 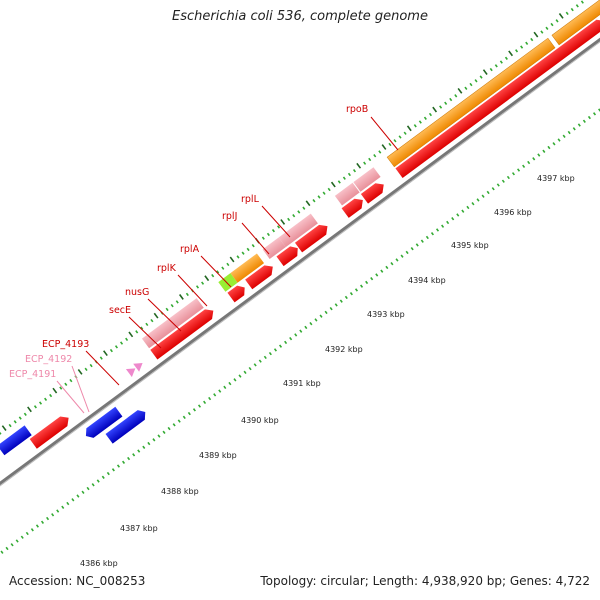 I want to click on cds-rpoB-arrow, so click(x=497, y=97).